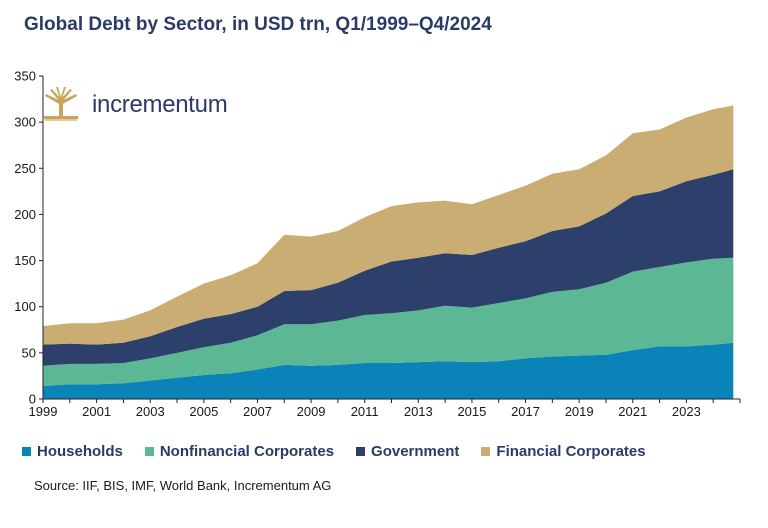  Describe the element at coordinates (486, 451) in the screenshot. I see `legend-swatch-financial` at that location.